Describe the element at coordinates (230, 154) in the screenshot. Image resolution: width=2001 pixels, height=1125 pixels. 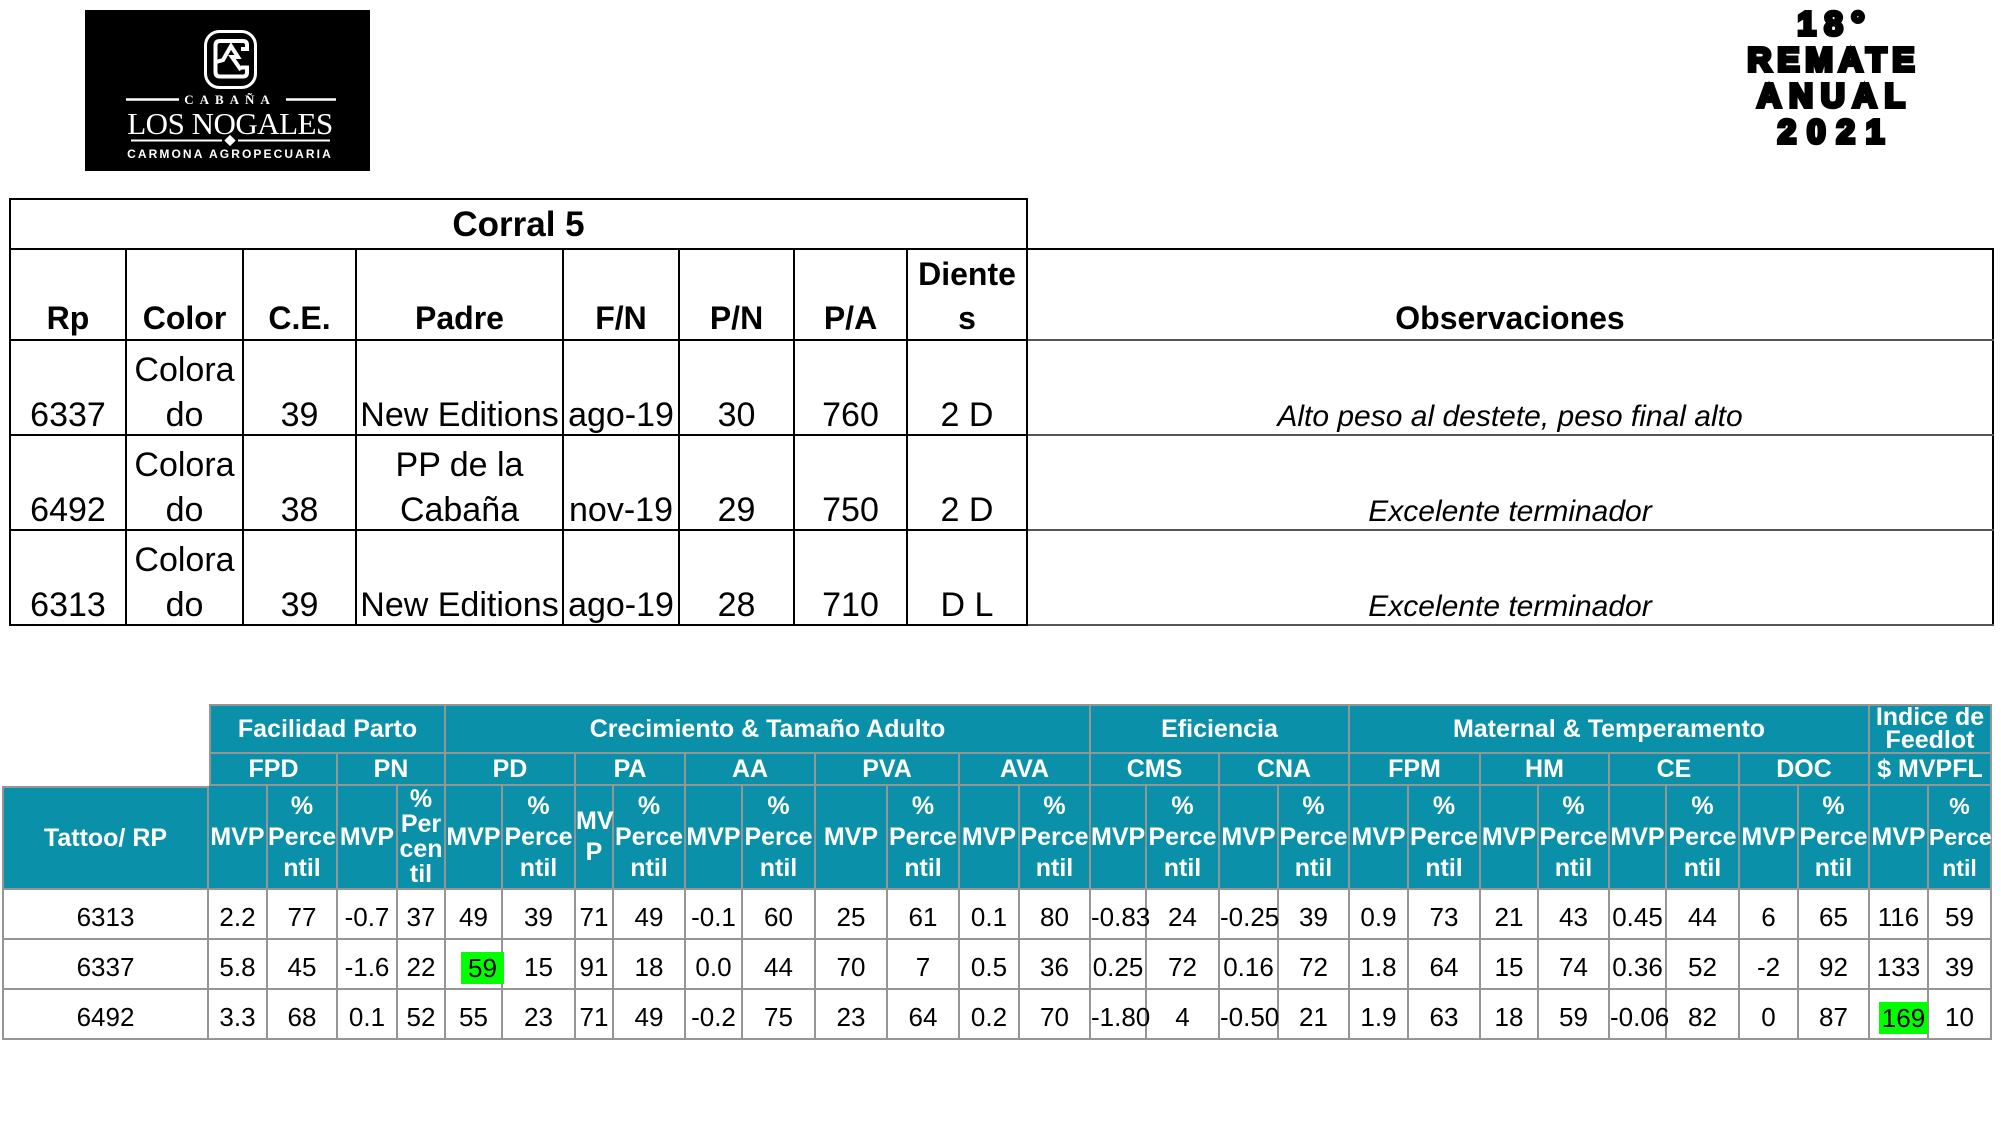
I see `svg-text: CARMONA AGROPECUARIA` at that location.